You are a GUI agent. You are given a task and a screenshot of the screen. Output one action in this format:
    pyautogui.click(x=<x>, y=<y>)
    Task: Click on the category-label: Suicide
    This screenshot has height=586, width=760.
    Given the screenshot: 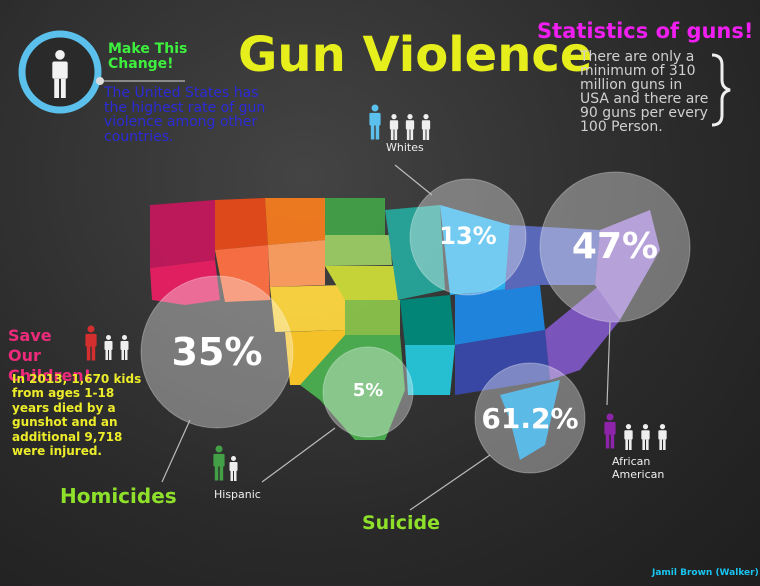 What is the action you would take?
    pyautogui.click(x=401, y=523)
    